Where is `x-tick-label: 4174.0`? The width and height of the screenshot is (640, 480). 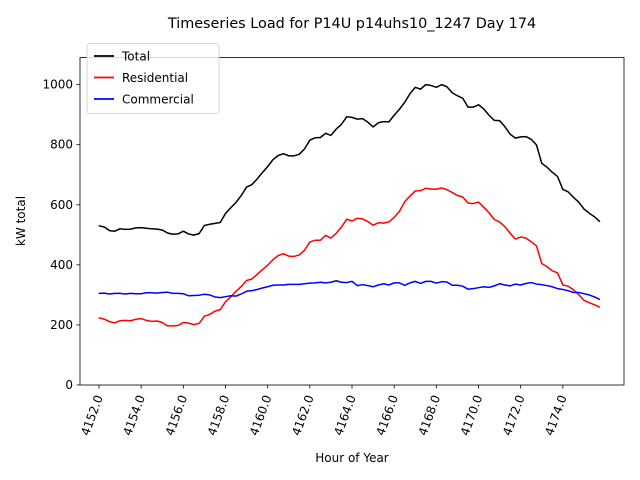 x-tick-label: 4174.0 is located at coordinates (556, 415).